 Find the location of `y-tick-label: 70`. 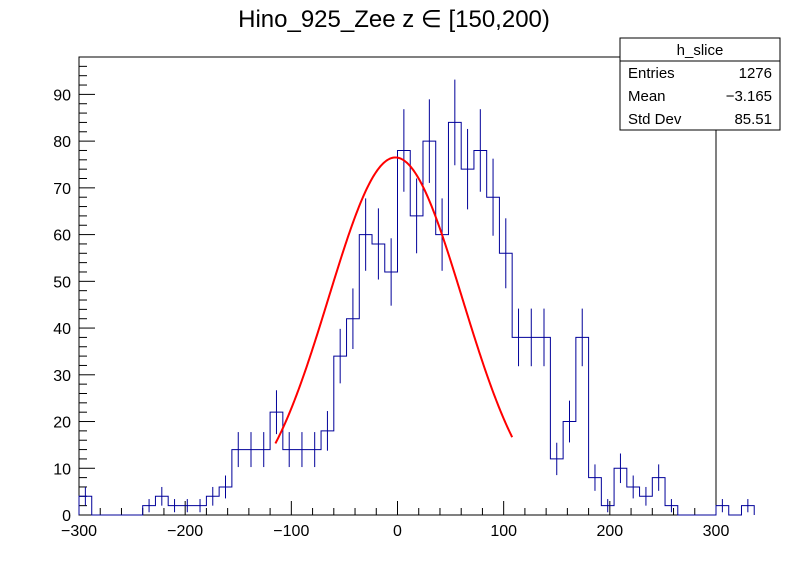

y-tick-label: 70 is located at coordinates (62, 189).